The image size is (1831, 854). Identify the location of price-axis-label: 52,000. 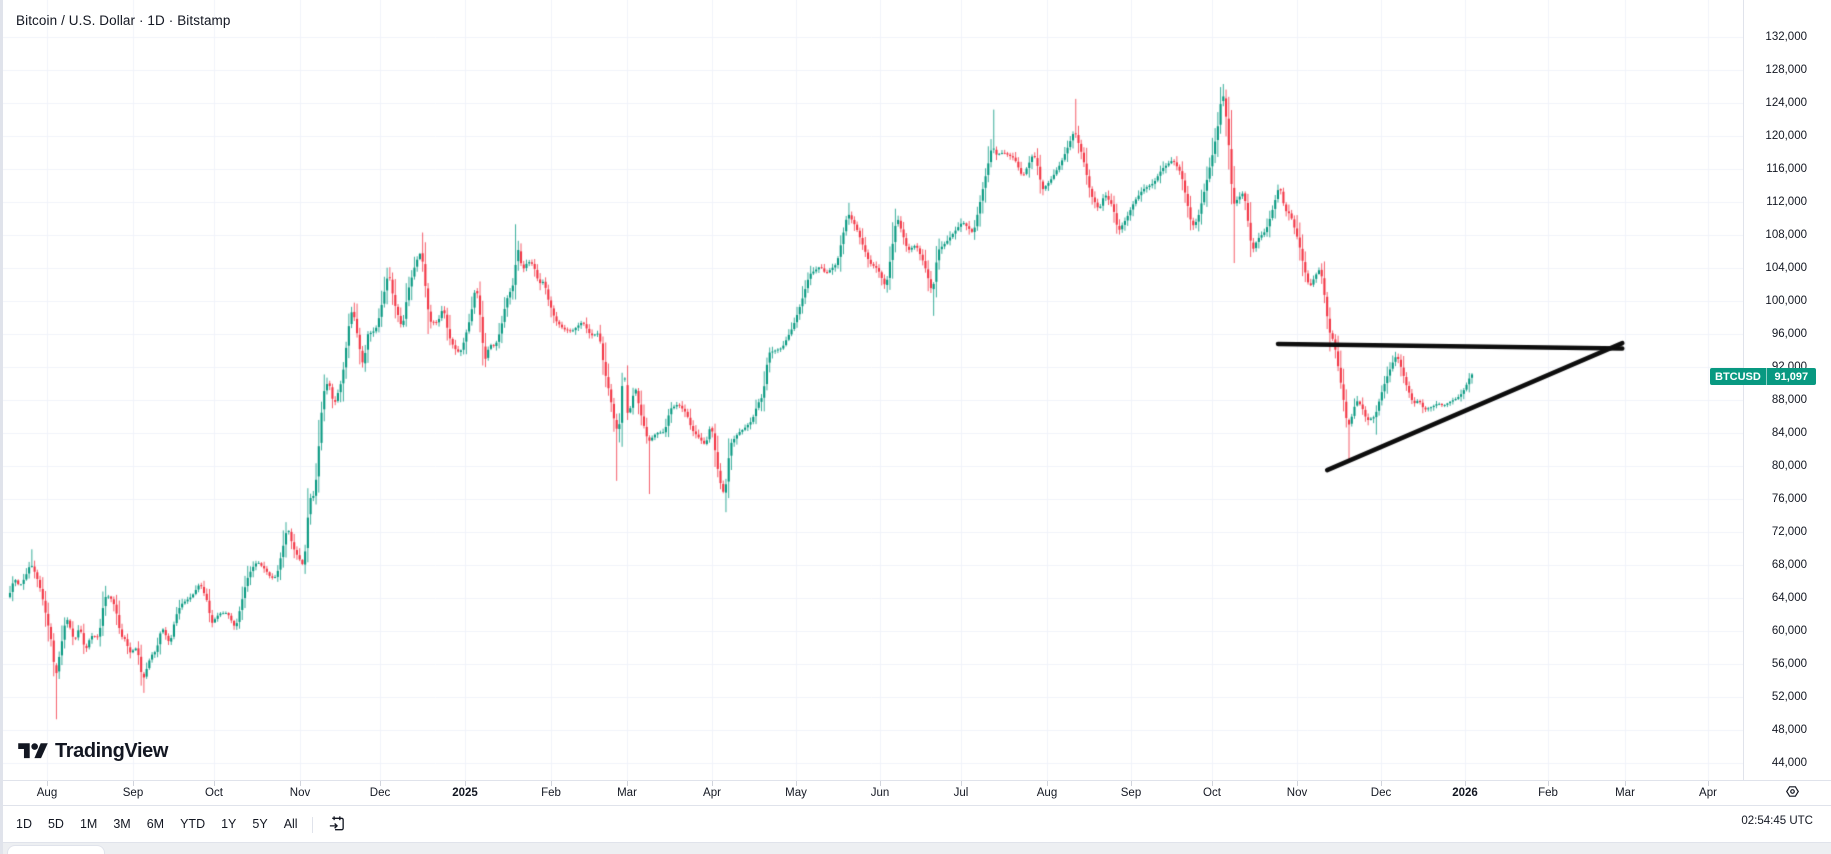
(1789, 697).